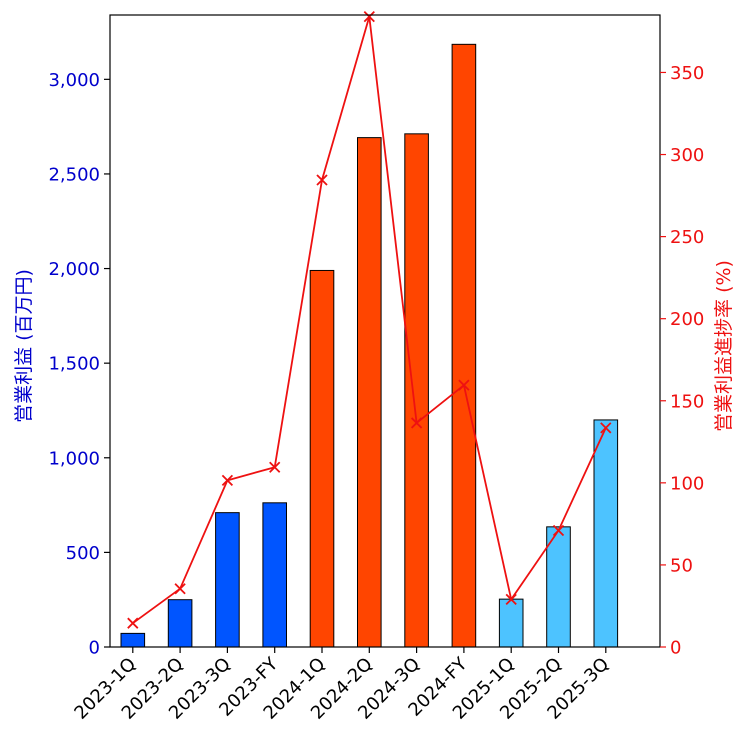 Image resolution: width=750 pixels, height=750 pixels. What do you see at coordinates (74, 269) in the screenshot?
I see `left-tick-label: 2,000` at bounding box center [74, 269].